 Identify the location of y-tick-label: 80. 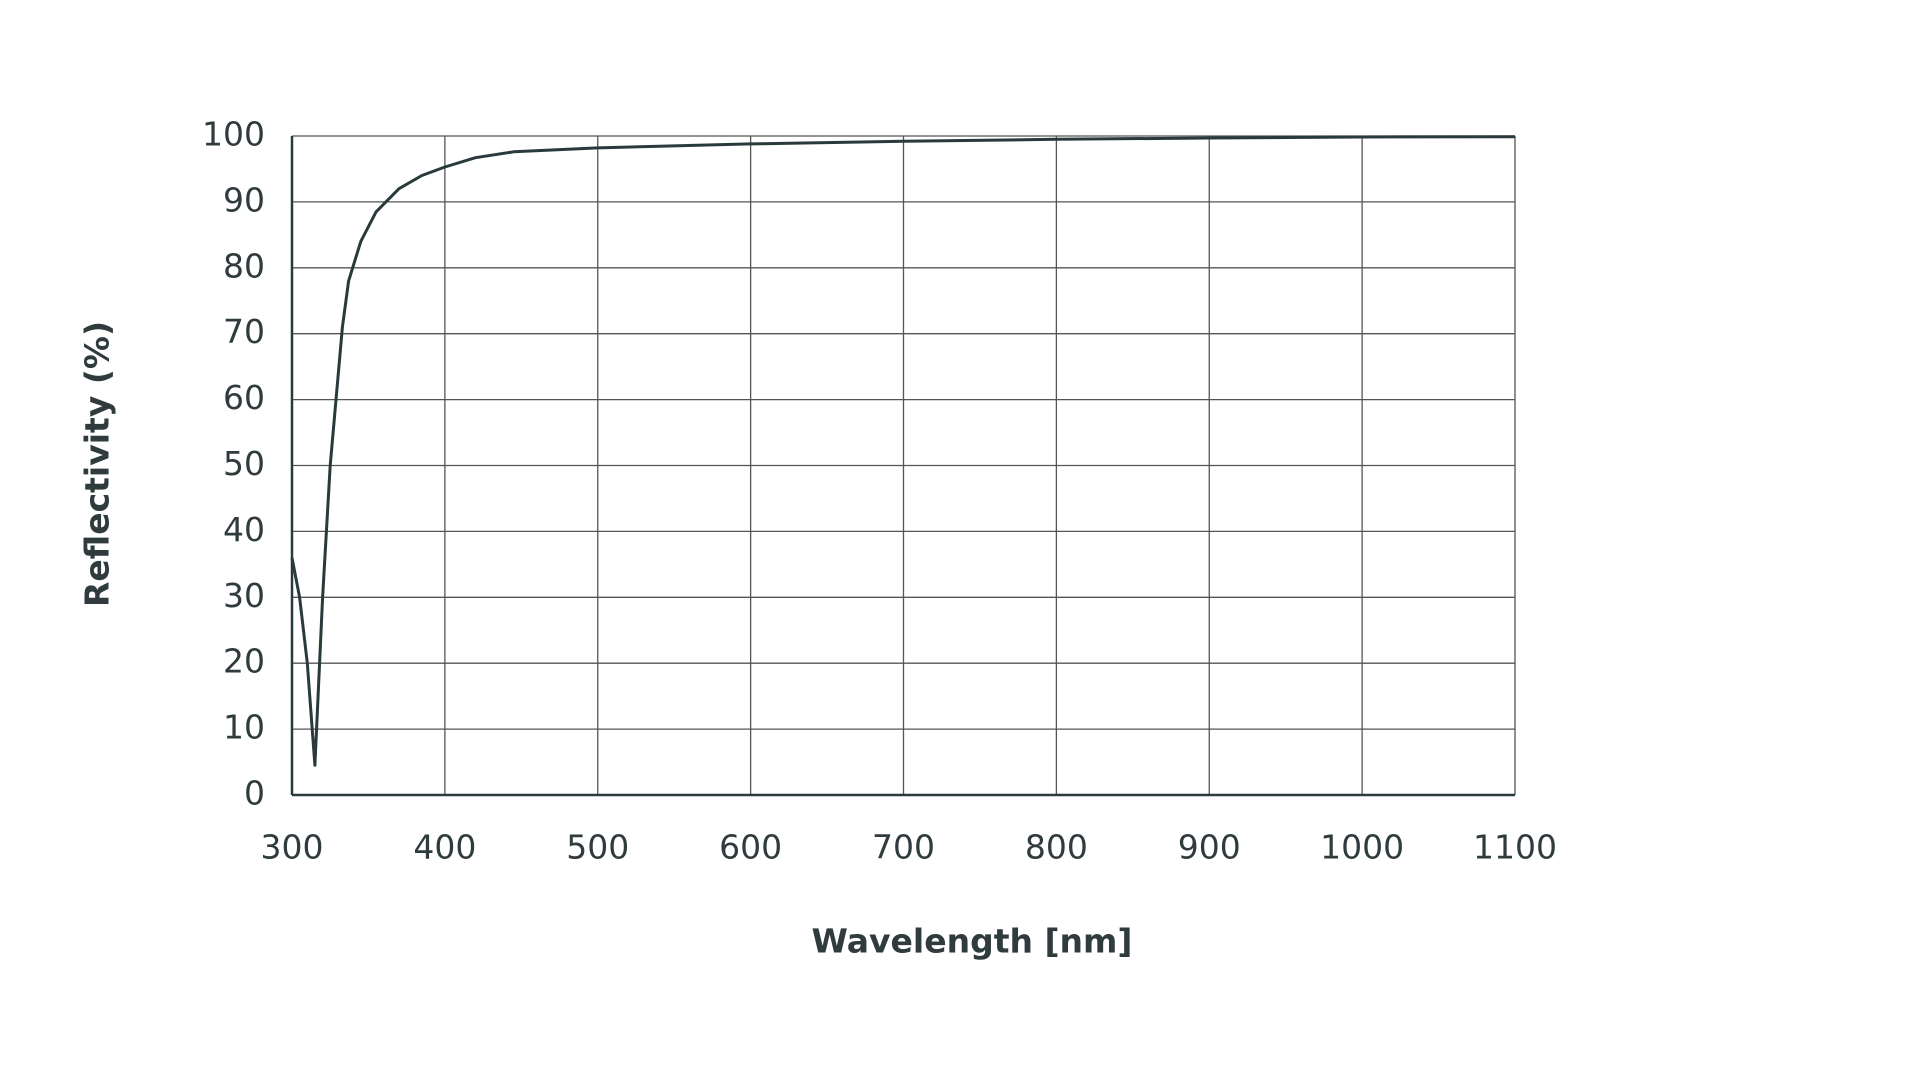
(244, 265).